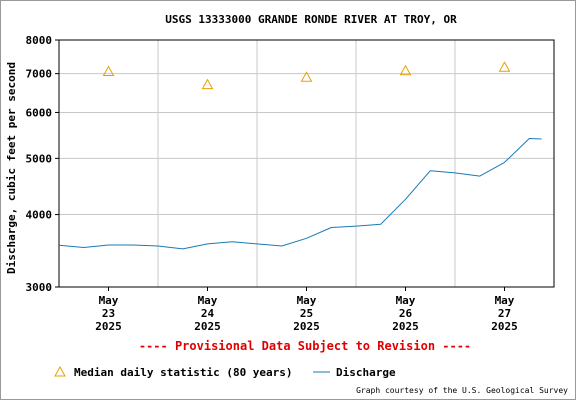 The width and height of the screenshot is (576, 400). I want to click on x-tick-label: 26, so click(406, 313).